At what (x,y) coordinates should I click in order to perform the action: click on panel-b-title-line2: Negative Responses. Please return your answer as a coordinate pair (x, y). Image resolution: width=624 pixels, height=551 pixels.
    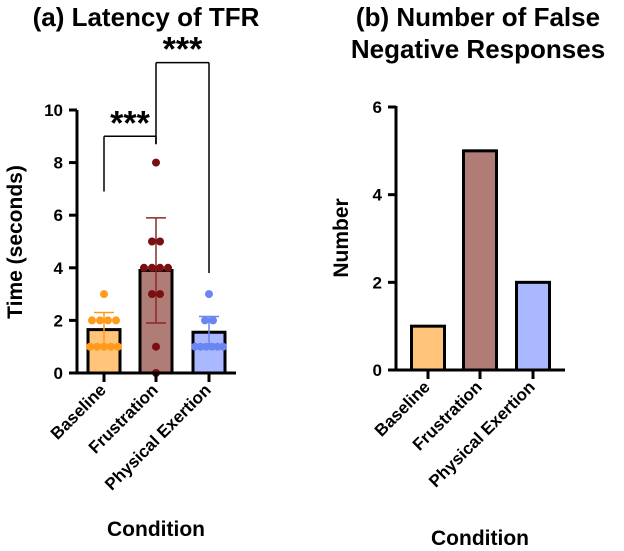
    Looking at the image, I should click on (478, 49).